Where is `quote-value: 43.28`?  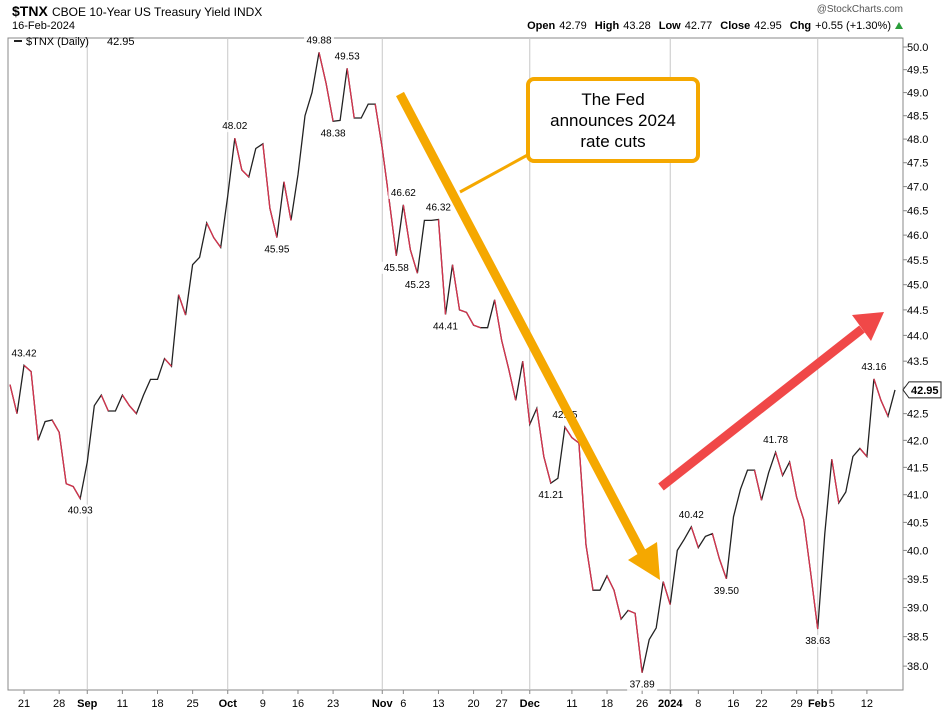
quote-value: 43.28 is located at coordinates (637, 26).